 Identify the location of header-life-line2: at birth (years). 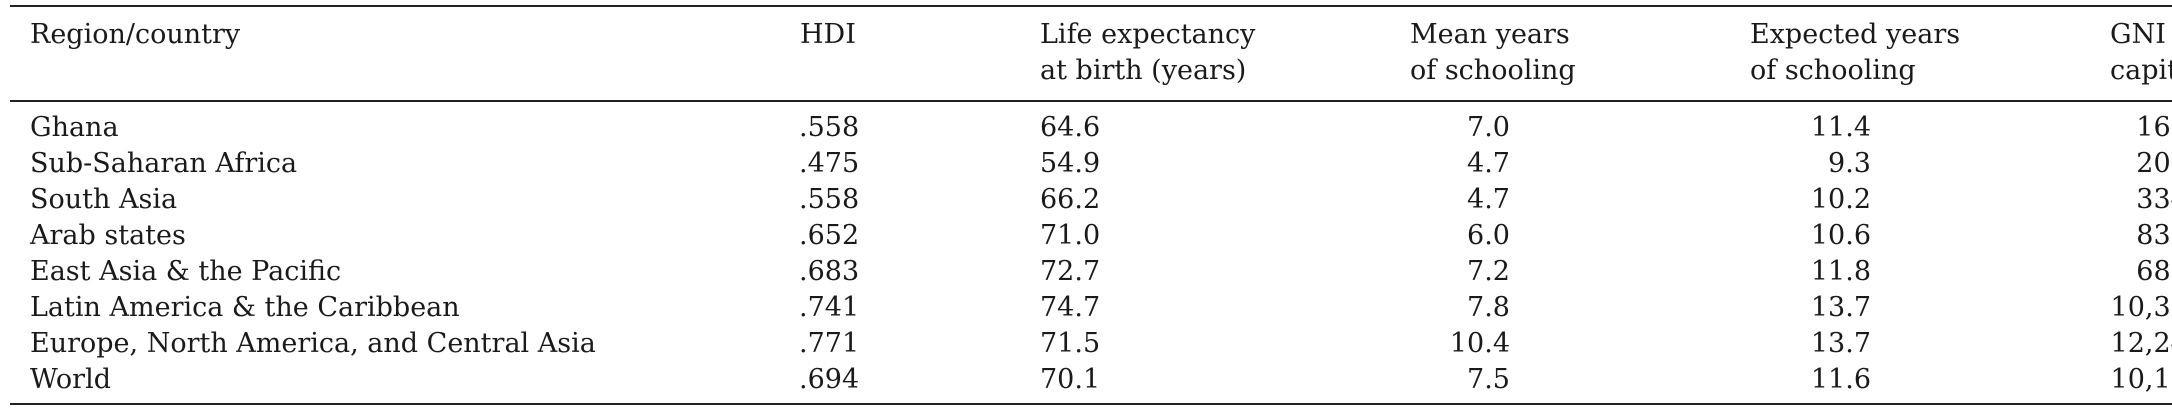
(1143, 70).